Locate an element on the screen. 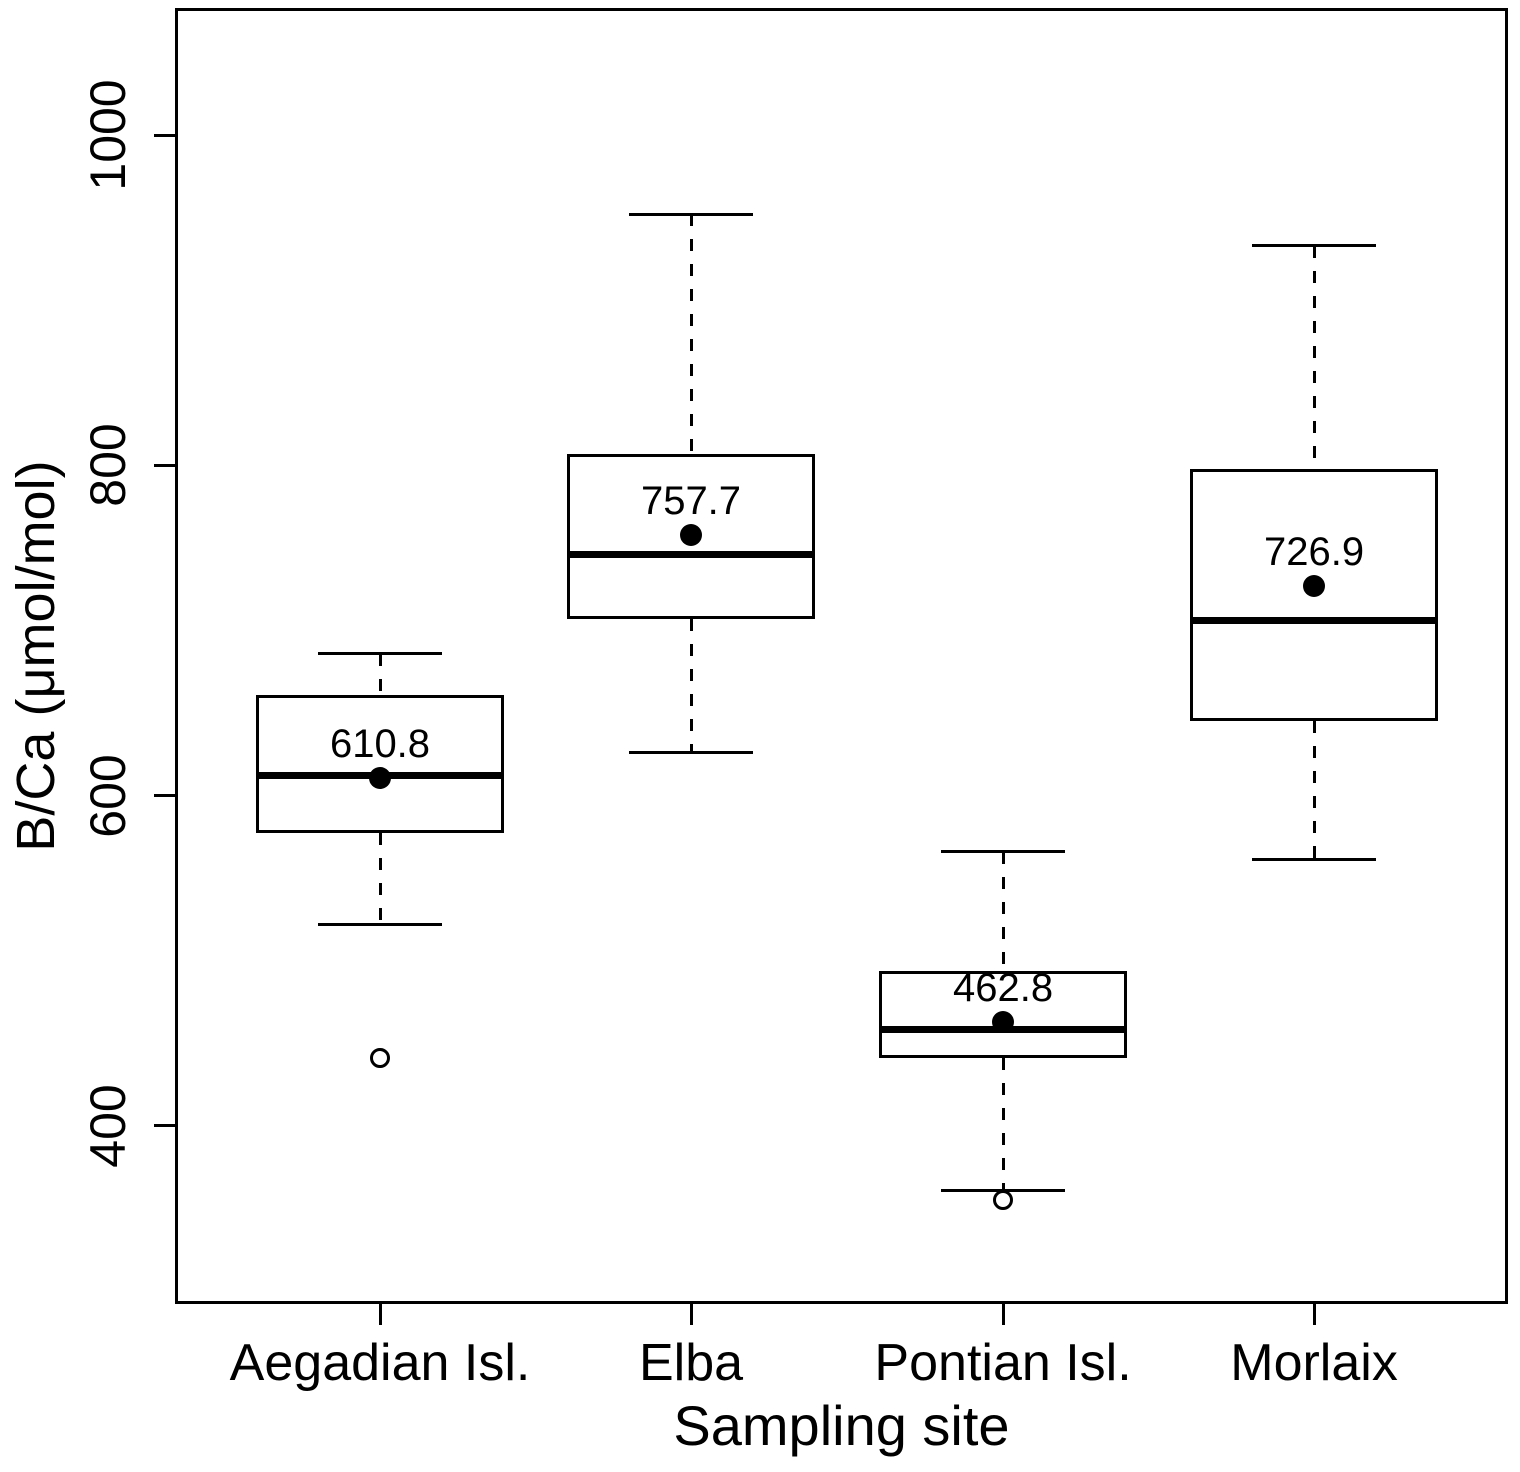 The height and width of the screenshot is (1472, 1520). x-axis-category-label-aegadian-isl: Aegadian Isl. is located at coordinates (380, 1363).